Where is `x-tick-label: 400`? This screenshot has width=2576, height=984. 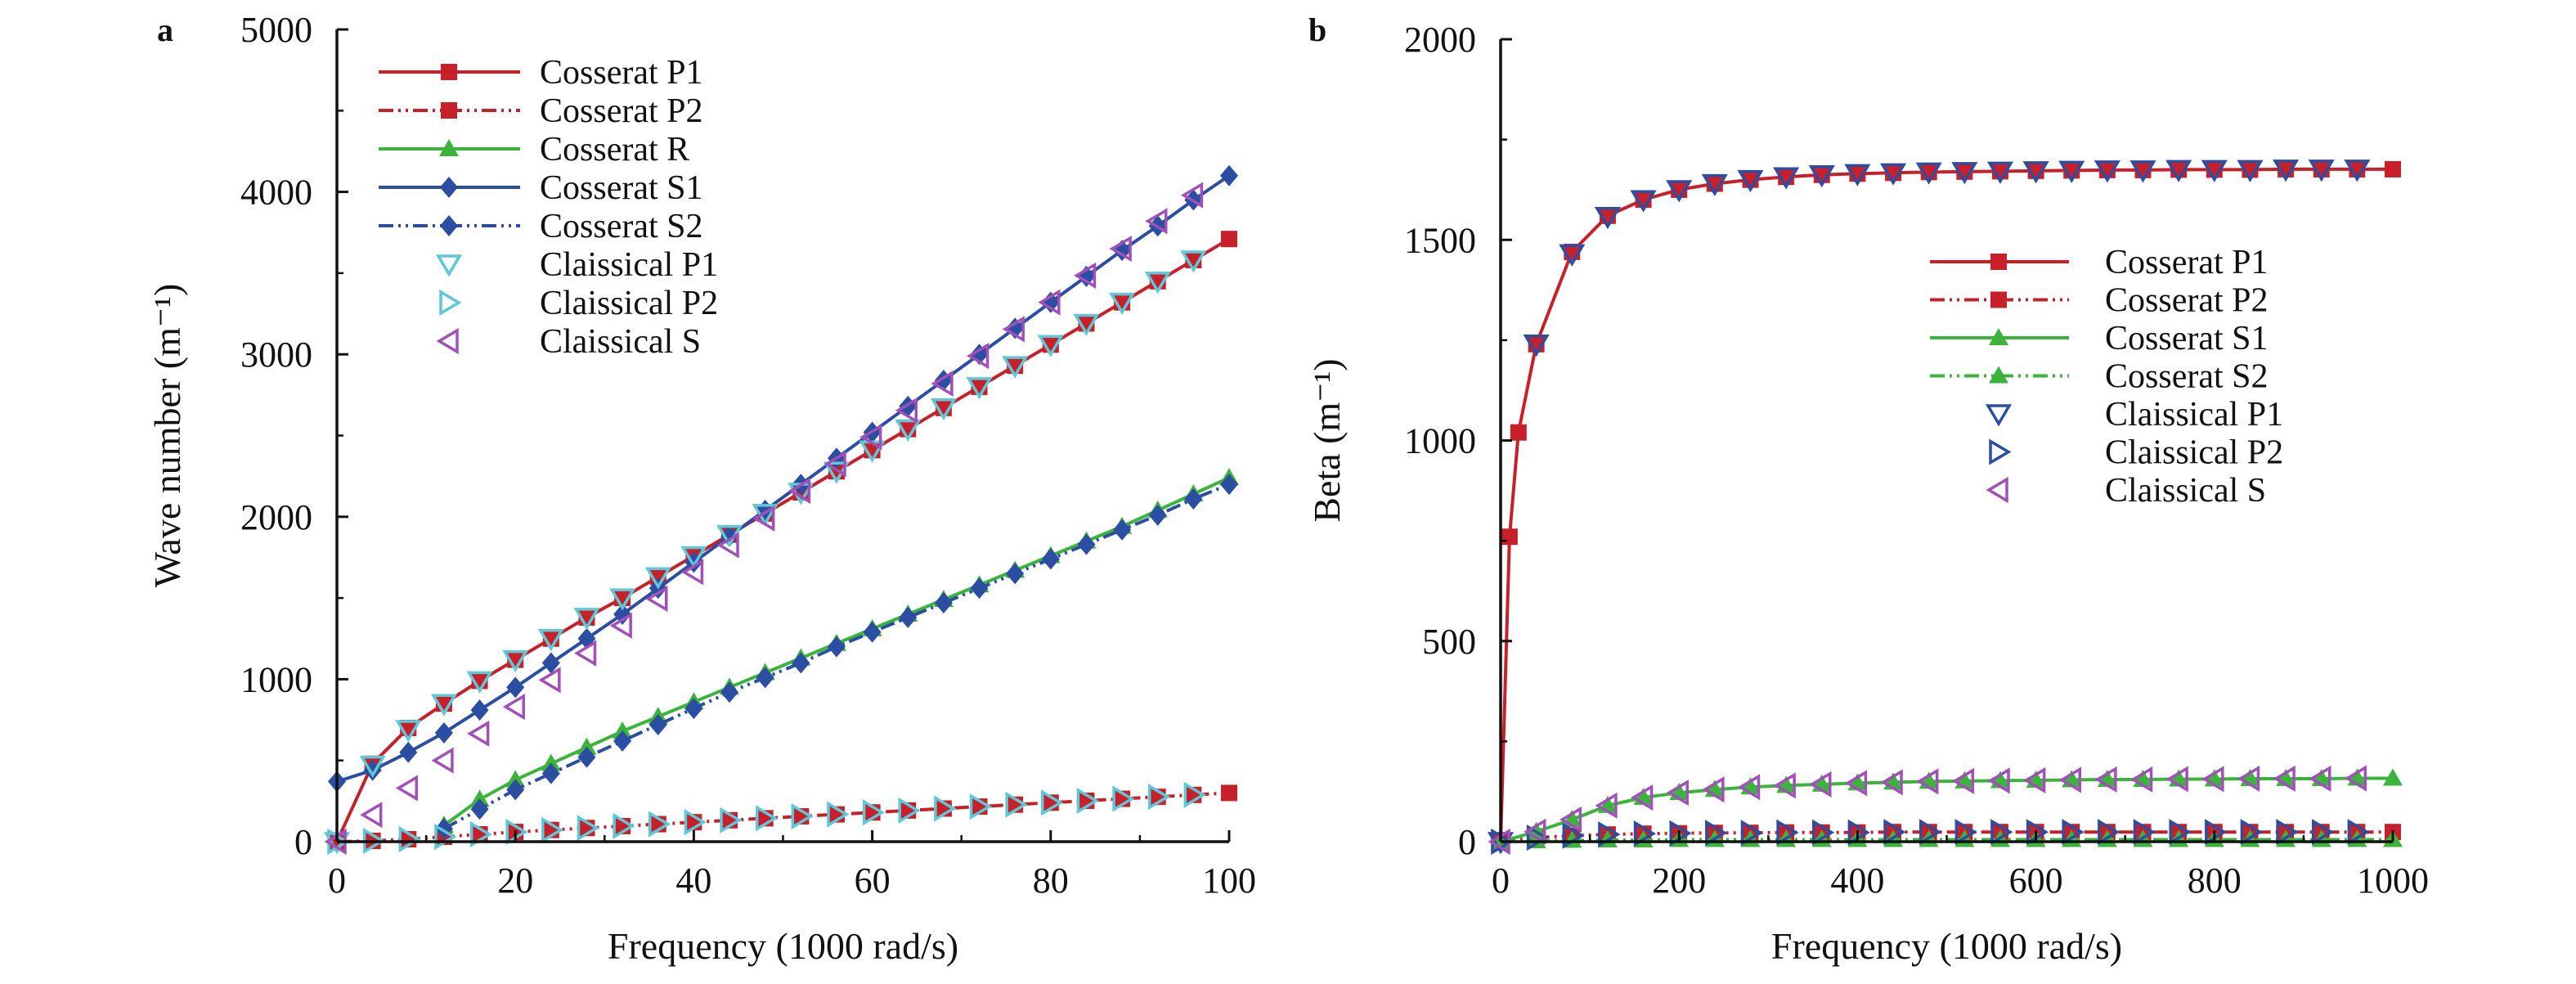 x-tick-label: 400 is located at coordinates (1857, 881).